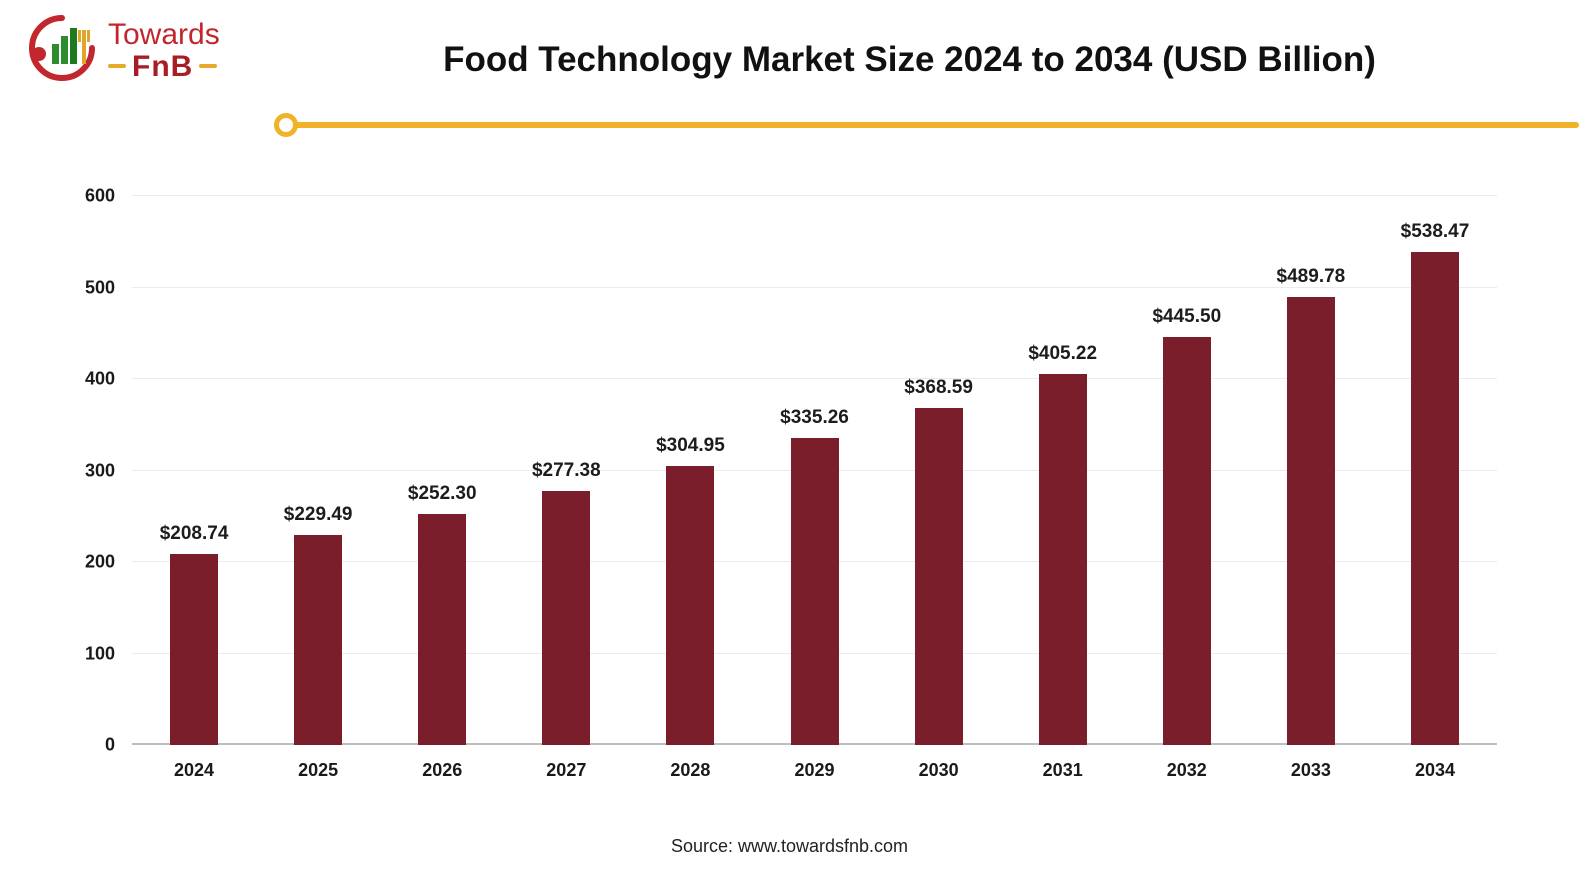  I want to click on bar-value-label: $368.59, so click(938, 387).